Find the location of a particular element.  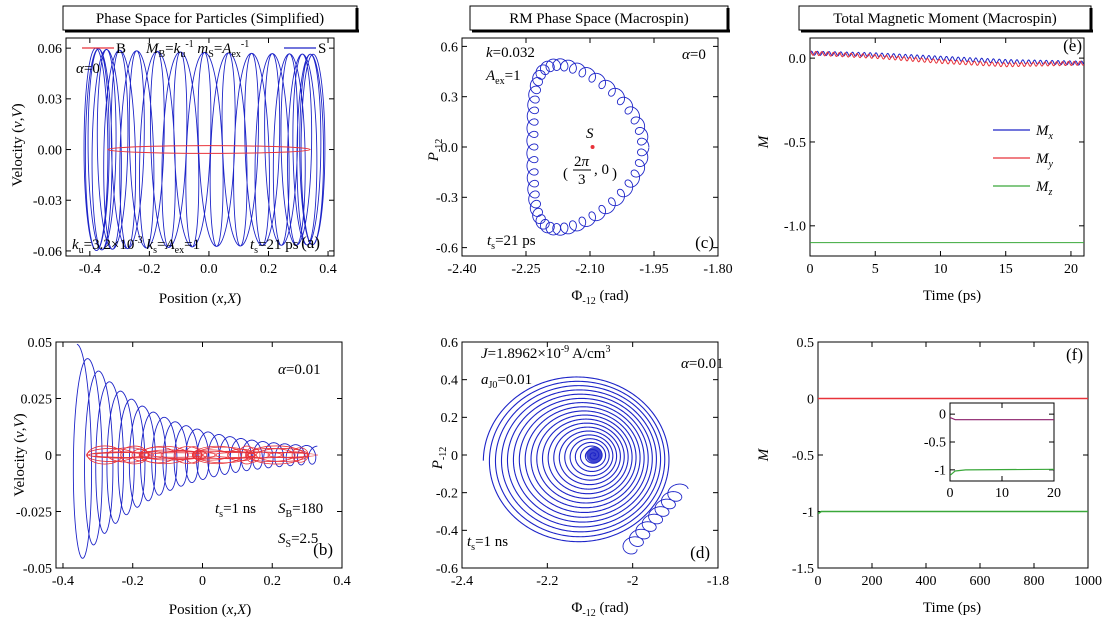

plot-area-b is located at coordinates (195, 451).